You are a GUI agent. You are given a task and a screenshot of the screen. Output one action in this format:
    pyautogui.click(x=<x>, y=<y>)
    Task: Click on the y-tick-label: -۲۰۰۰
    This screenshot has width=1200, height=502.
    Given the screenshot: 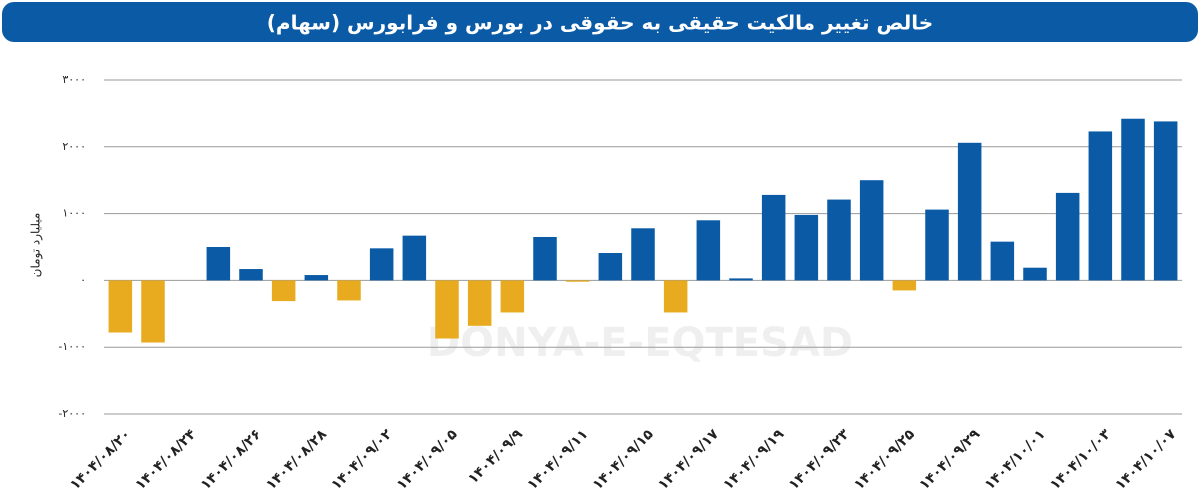 What is the action you would take?
    pyautogui.click(x=72, y=413)
    